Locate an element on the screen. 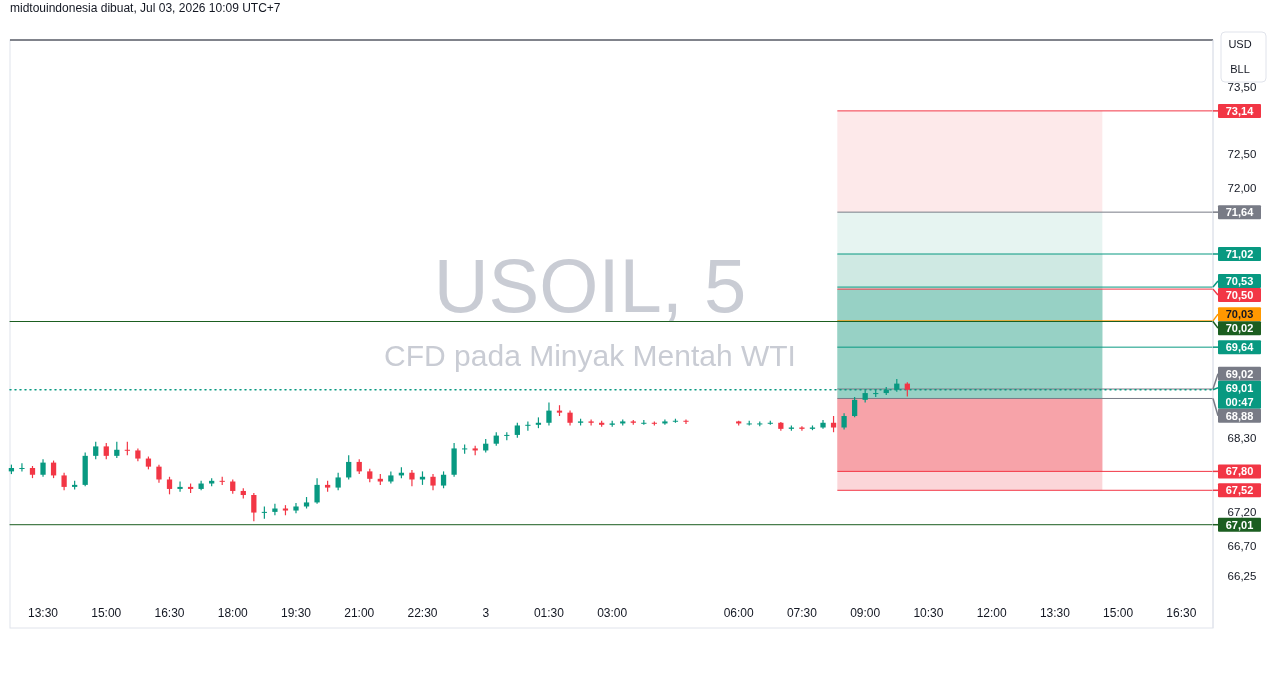 This screenshot has width=1281, height=688. x-tick-label: 19:30 is located at coordinates (296, 613).